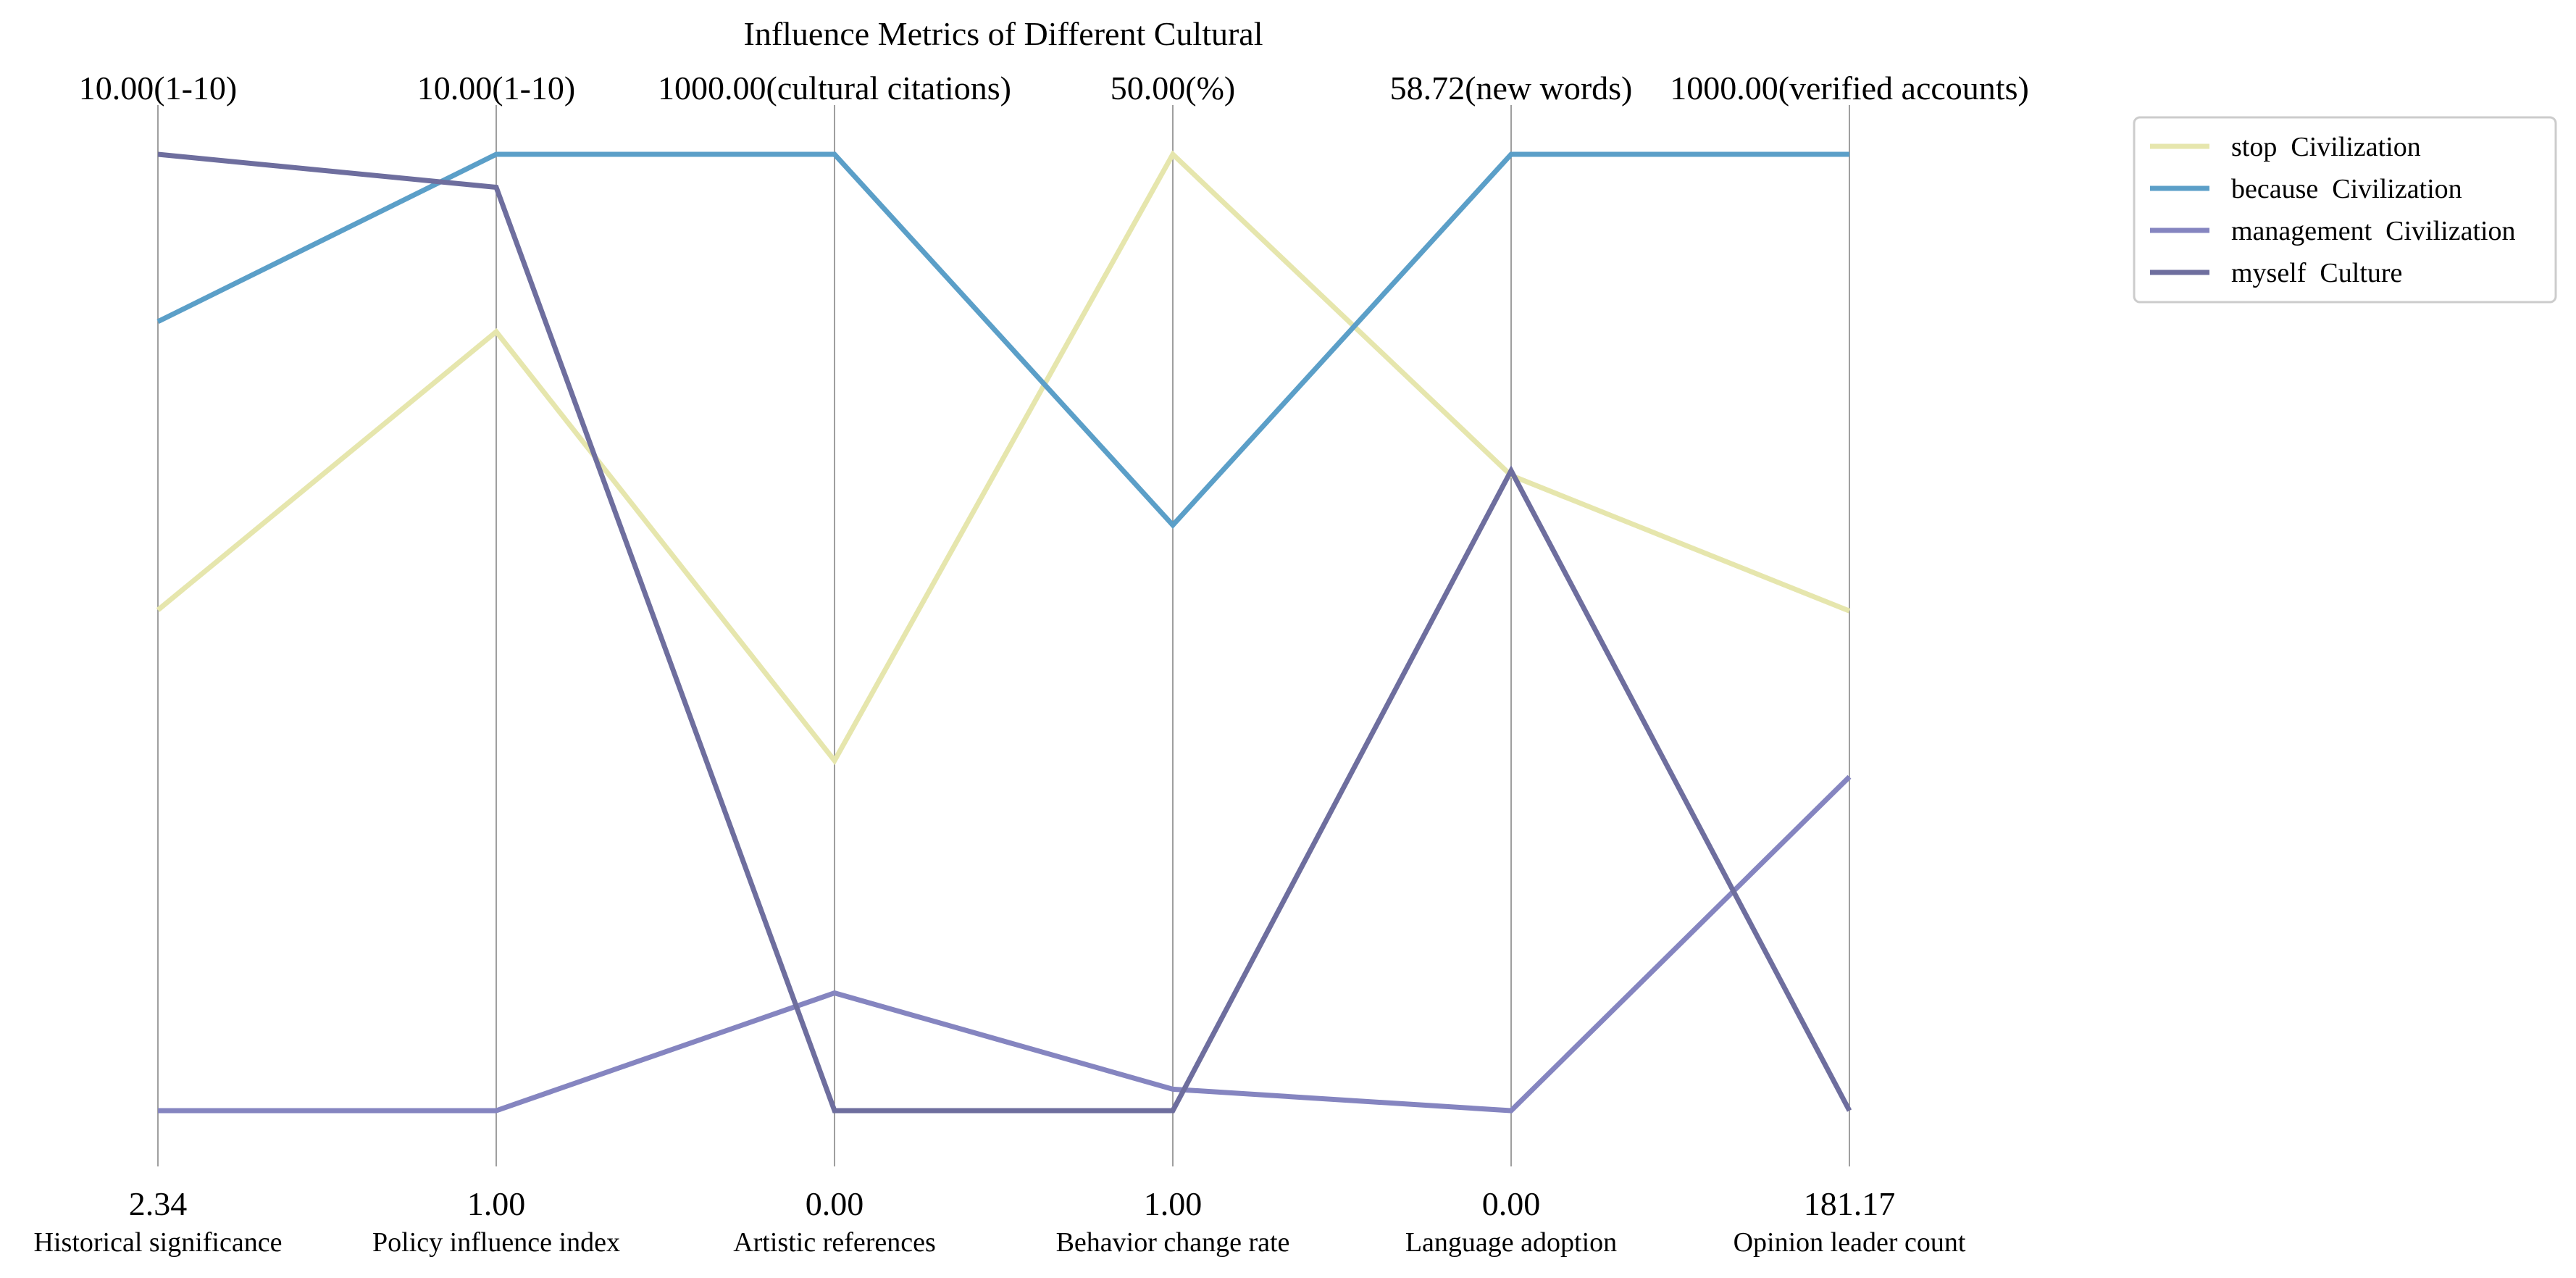 The height and width of the screenshot is (1278, 2576). What do you see at coordinates (2346, 189) in the screenshot?
I see `legend-label-because-civilization: because Civilization` at bounding box center [2346, 189].